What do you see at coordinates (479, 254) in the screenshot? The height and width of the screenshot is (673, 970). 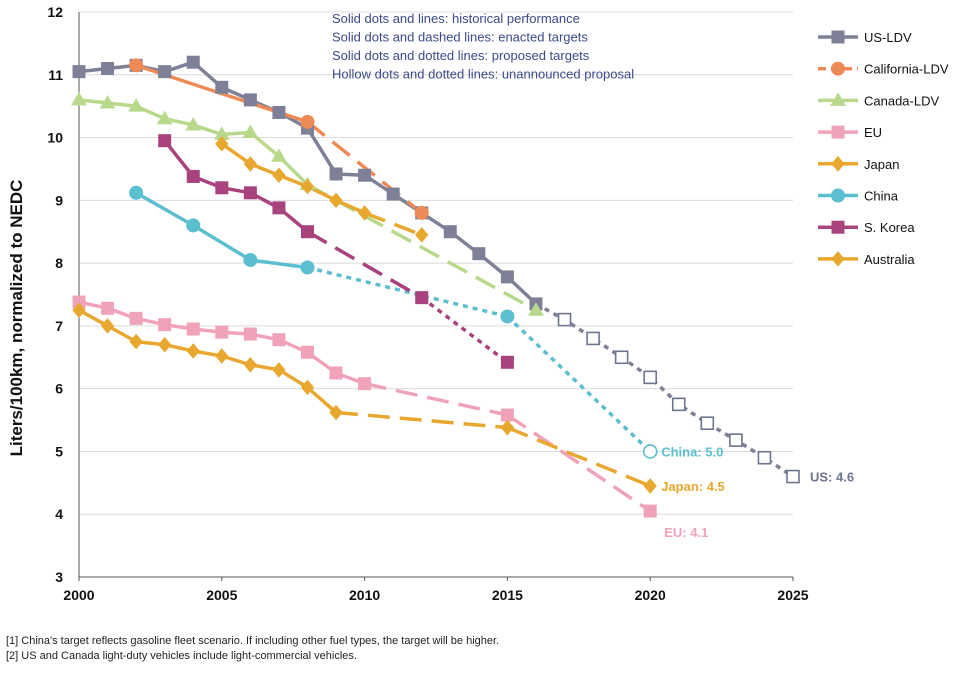 I see `point-us-ldv-2014` at bounding box center [479, 254].